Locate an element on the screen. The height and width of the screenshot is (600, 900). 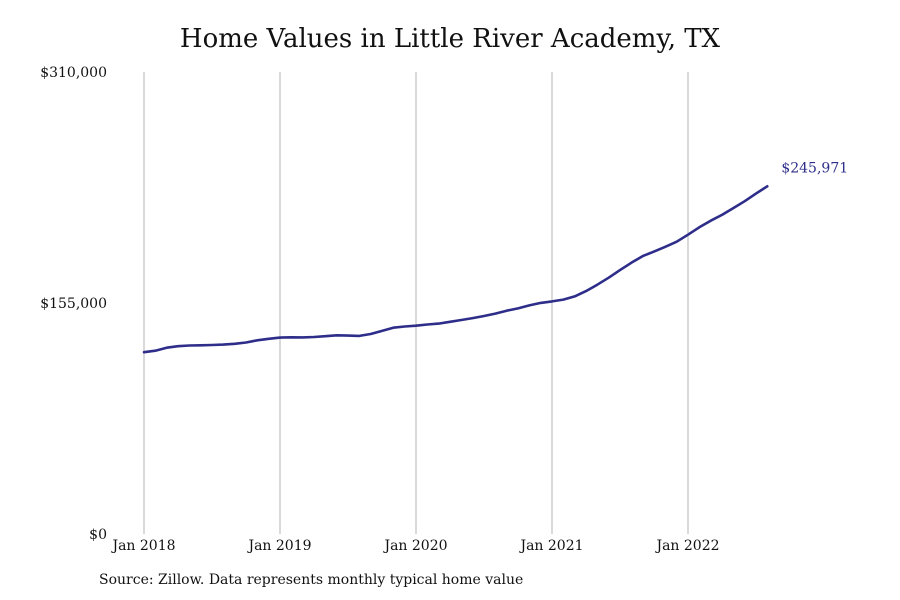
y-tick-label: $155,000 is located at coordinates (73, 304).